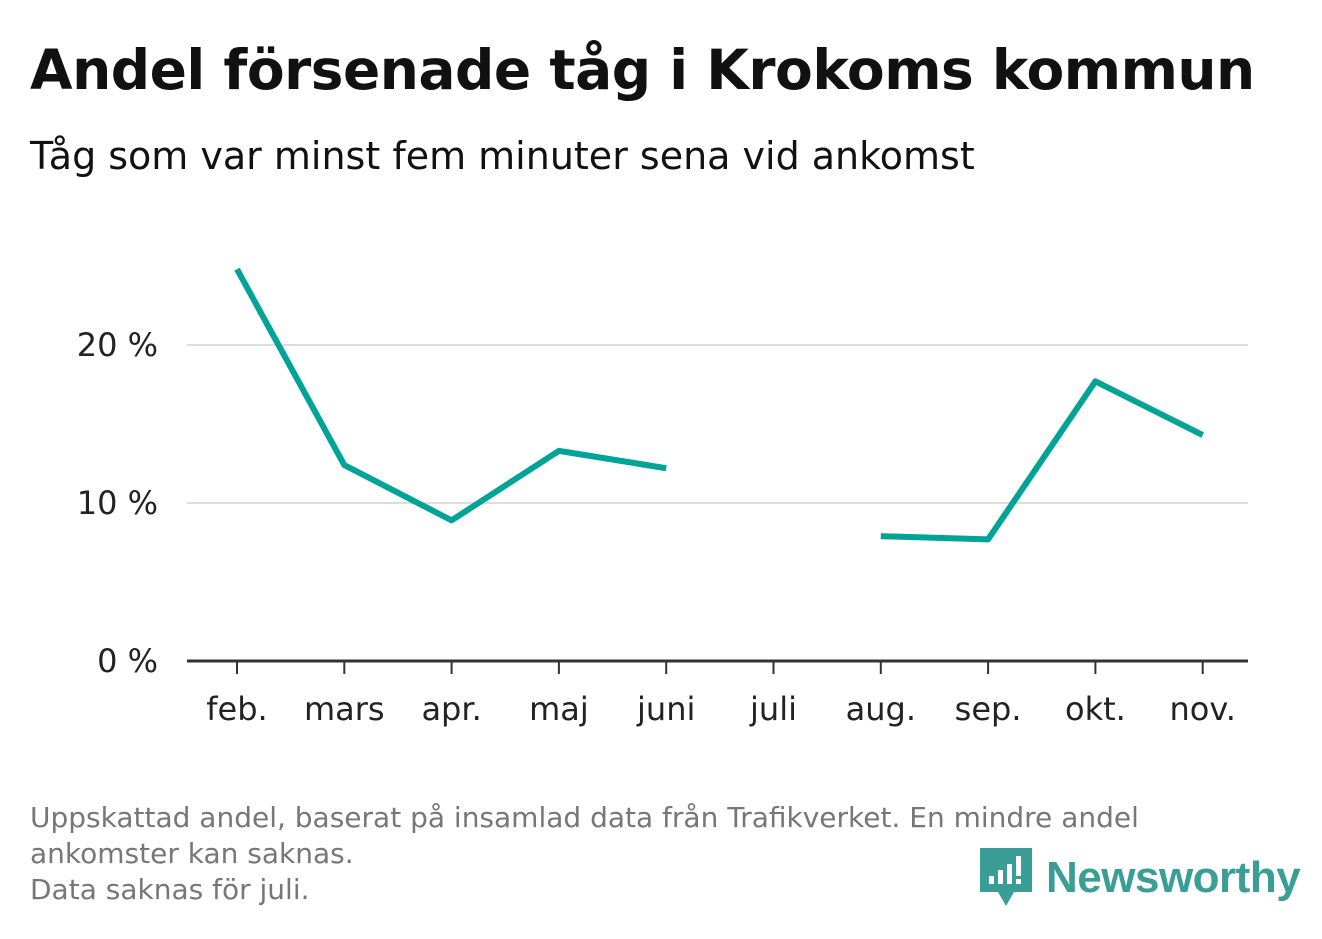 The height and width of the screenshot is (939, 1322). Describe the element at coordinates (665, 709) in the screenshot. I see `x-tick-label: juni` at that location.